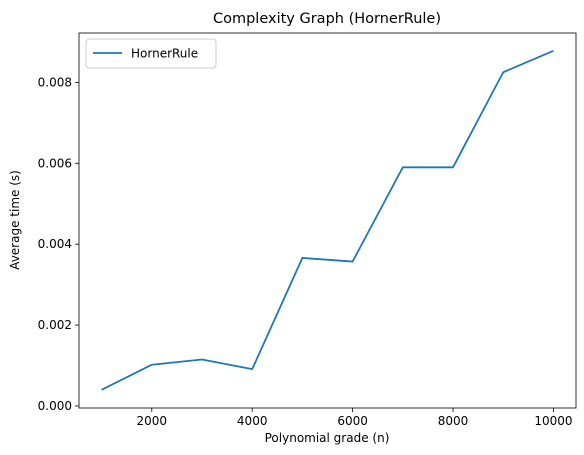 This screenshot has width=584, height=455. Describe the element at coordinates (252, 421) in the screenshot. I see `x-tick-label: 4000` at that location.